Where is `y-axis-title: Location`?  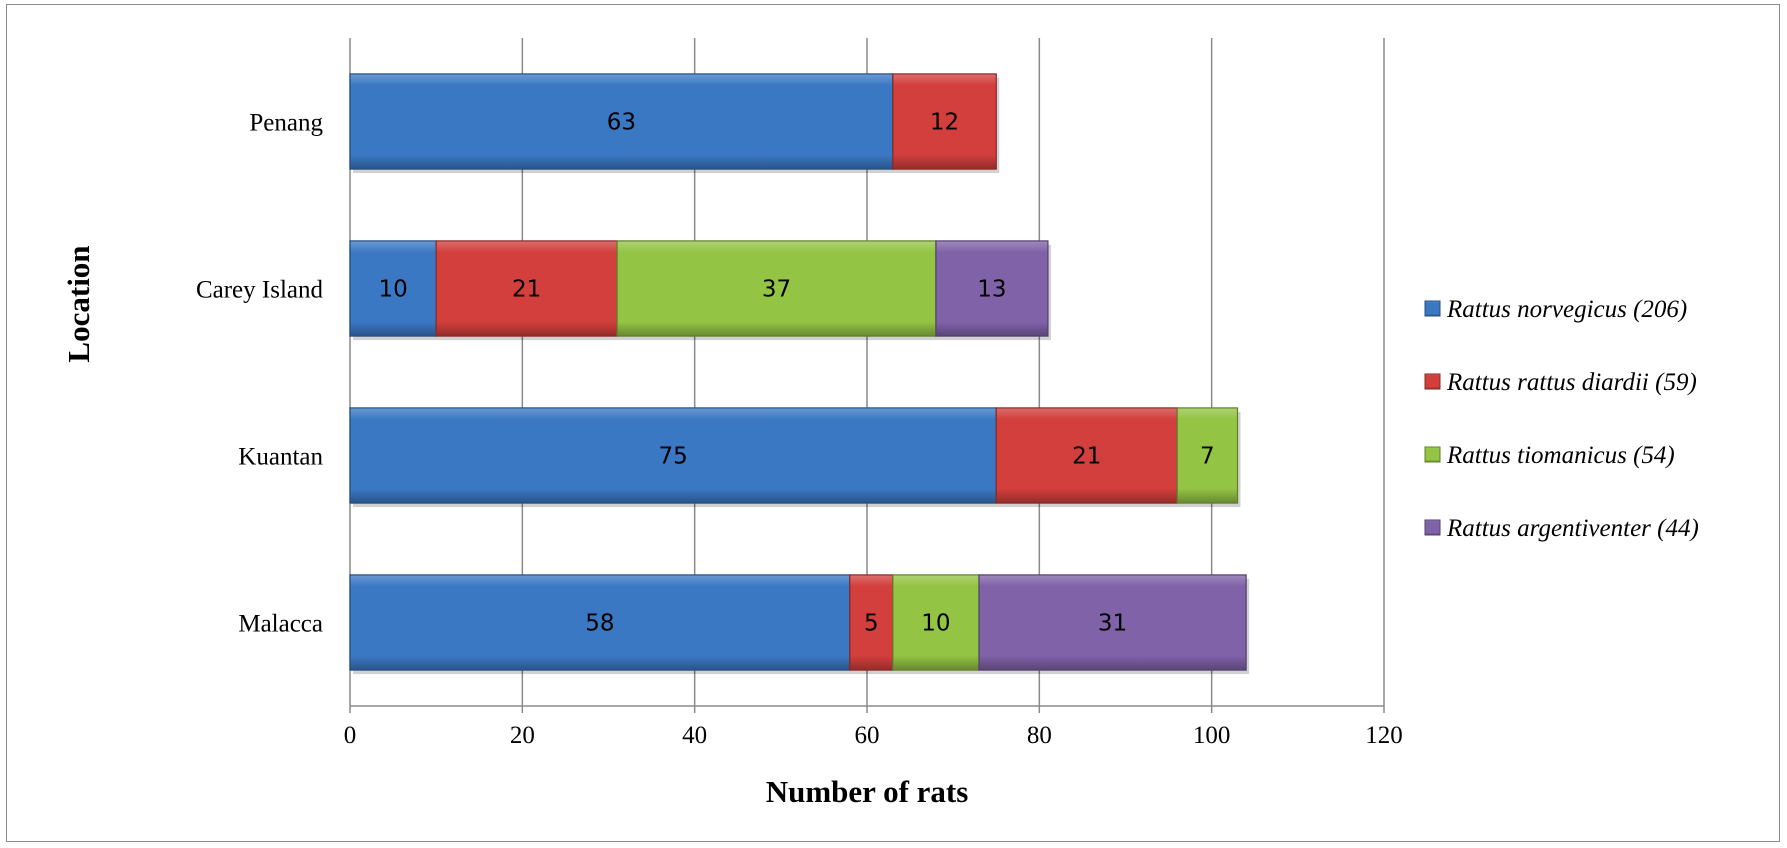 y-axis-title: Location is located at coordinates (78, 303).